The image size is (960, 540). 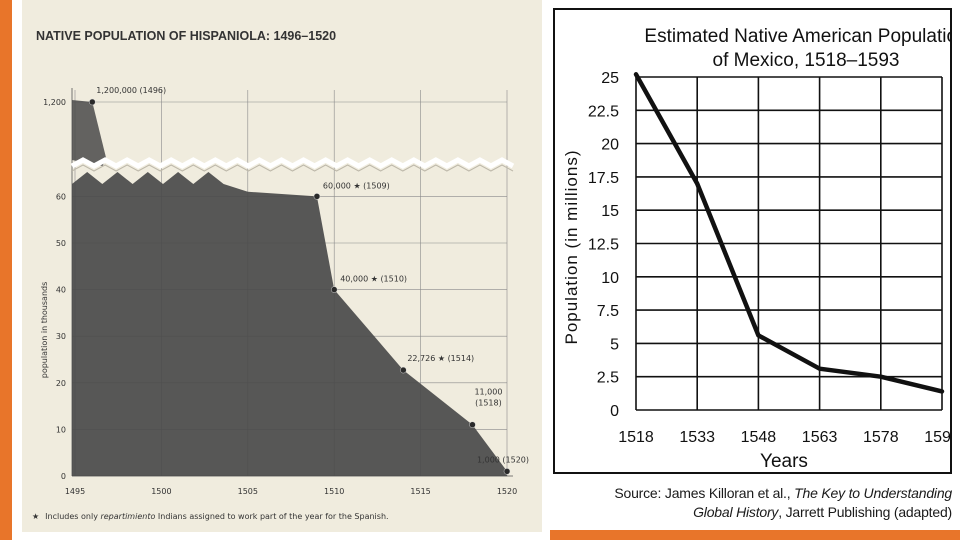 I want to click on hispaniola-data-label: 1,000 (1520), so click(x=503, y=459).